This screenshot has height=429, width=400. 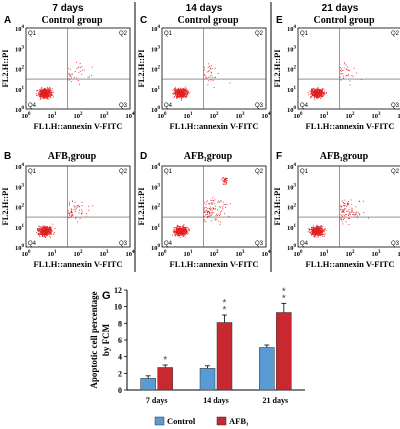 I want to click on column-header: 7 days, so click(x=68, y=8).